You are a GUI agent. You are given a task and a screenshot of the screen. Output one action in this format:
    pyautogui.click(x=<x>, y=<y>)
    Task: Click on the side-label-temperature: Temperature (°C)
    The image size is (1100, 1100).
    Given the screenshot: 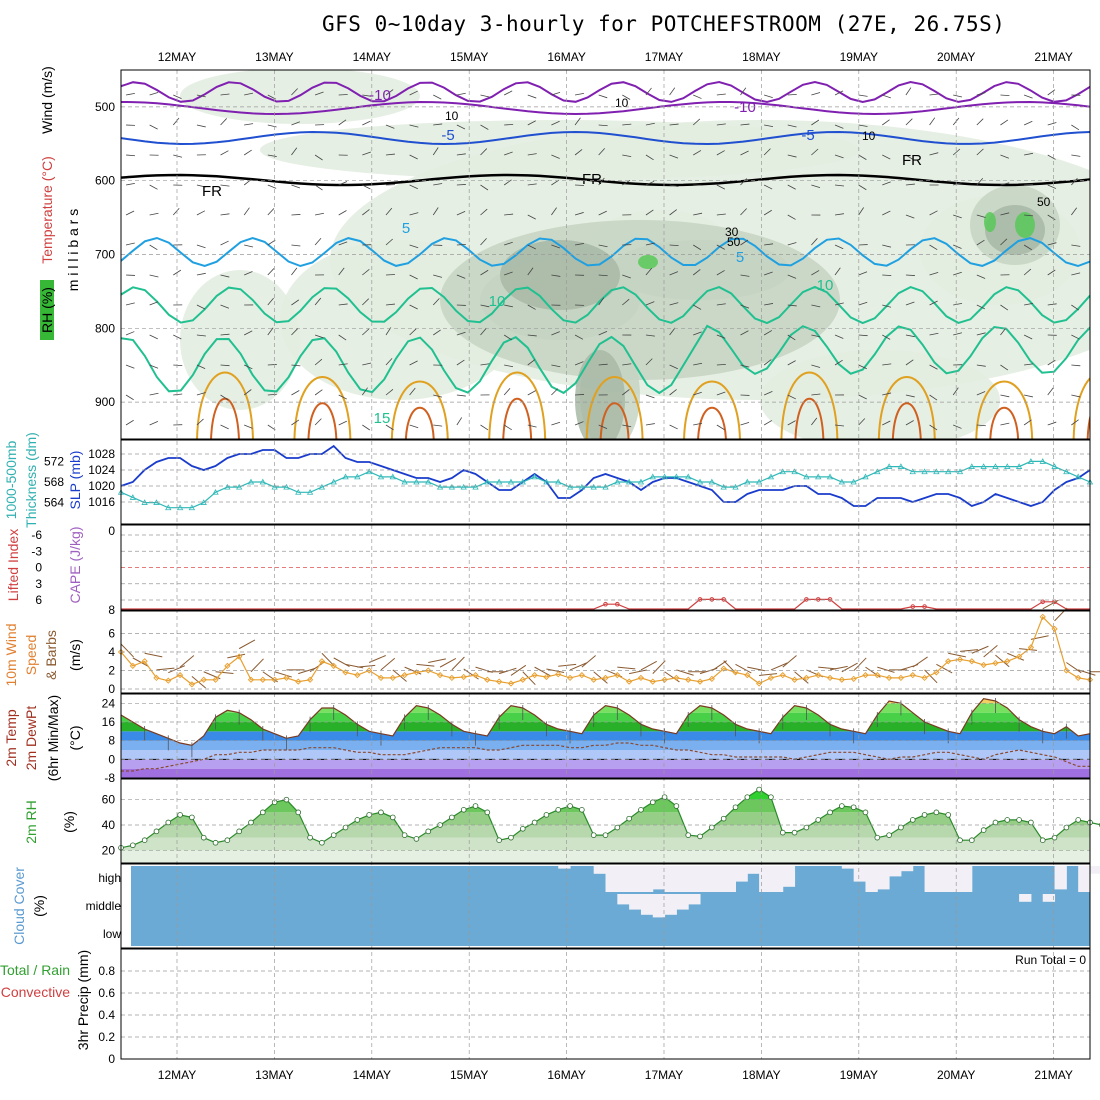 What is the action you would take?
    pyautogui.click(x=47, y=210)
    